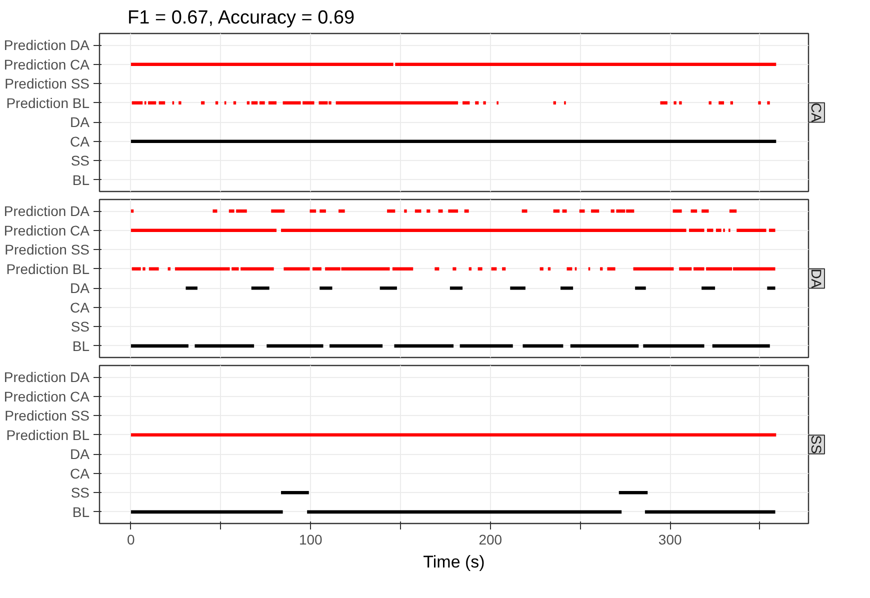  What do you see at coordinates (816, 278) in the screenshot?
I see `y2-axis-title: DA` at bounding box center [816, 278].